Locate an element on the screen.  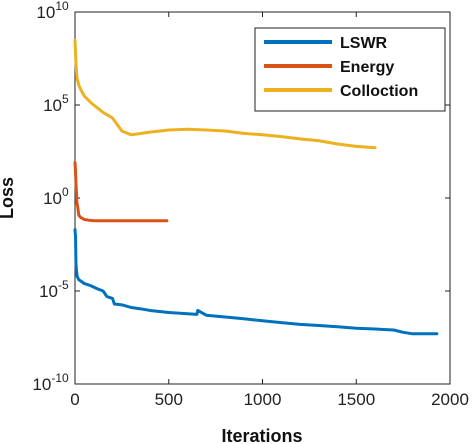
y-tick-label: 10⁵ is located at coordinates (56, 103).